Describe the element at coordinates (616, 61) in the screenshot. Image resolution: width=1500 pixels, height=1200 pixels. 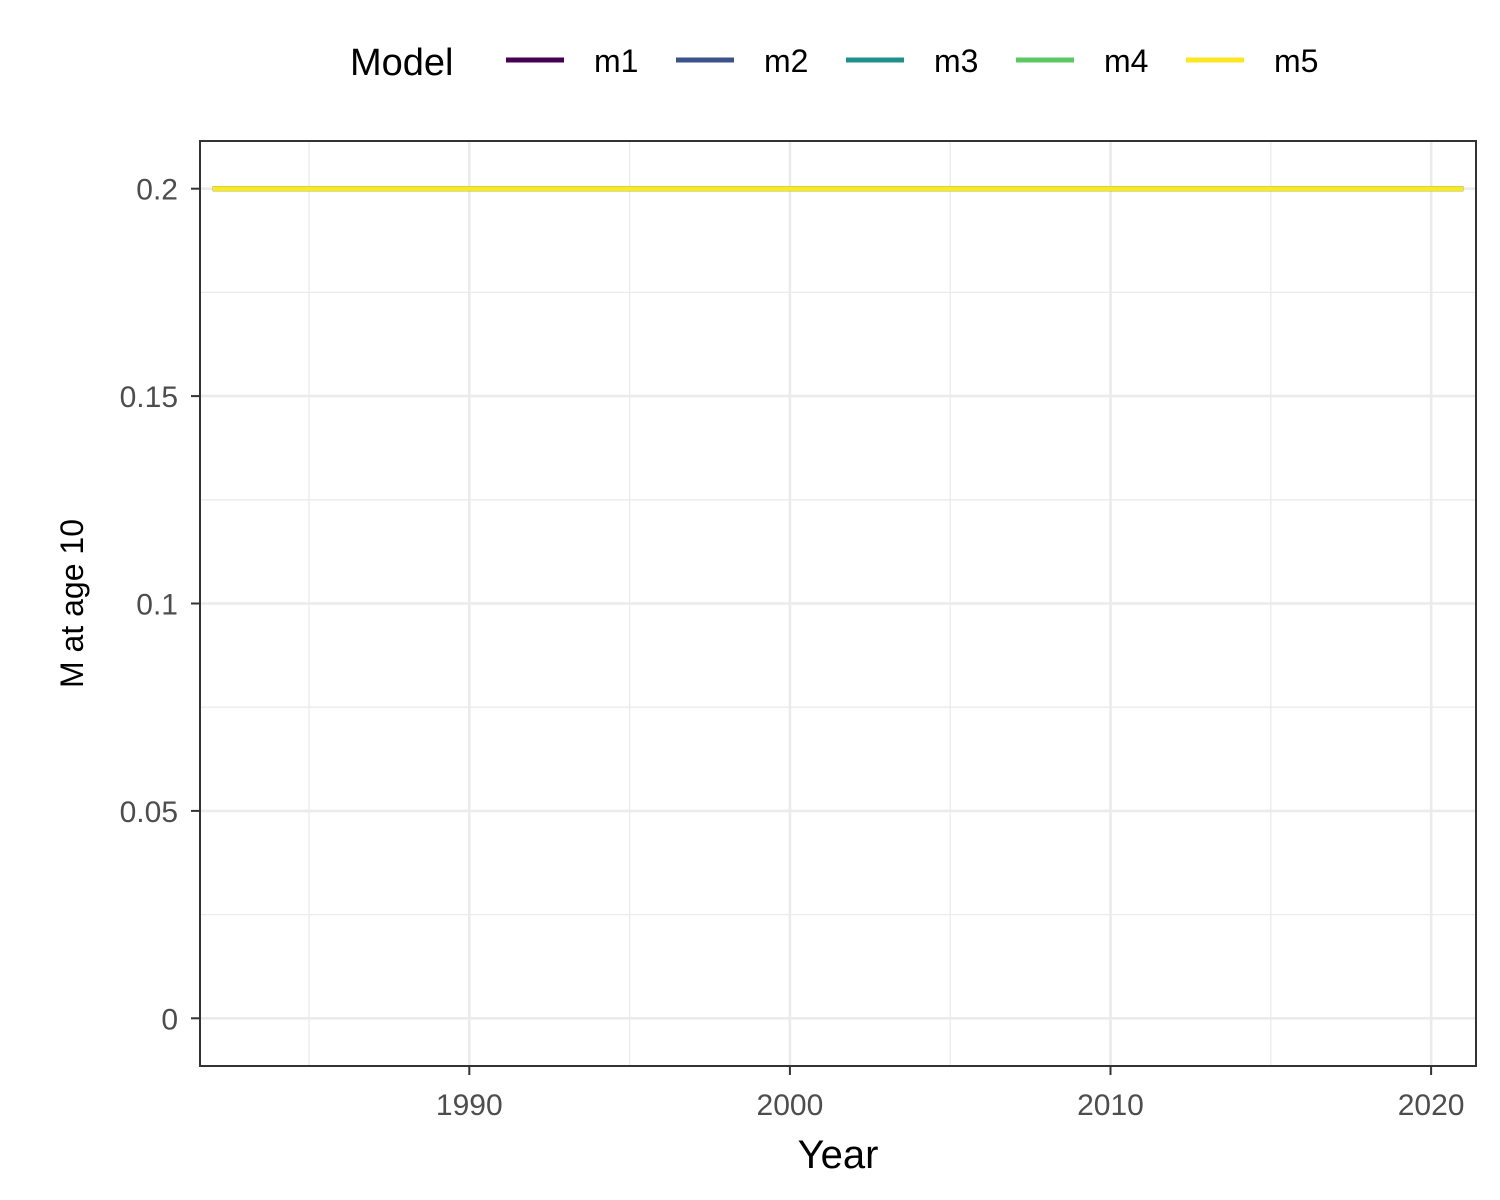
I see `legend-label-m1: m1` at that location.